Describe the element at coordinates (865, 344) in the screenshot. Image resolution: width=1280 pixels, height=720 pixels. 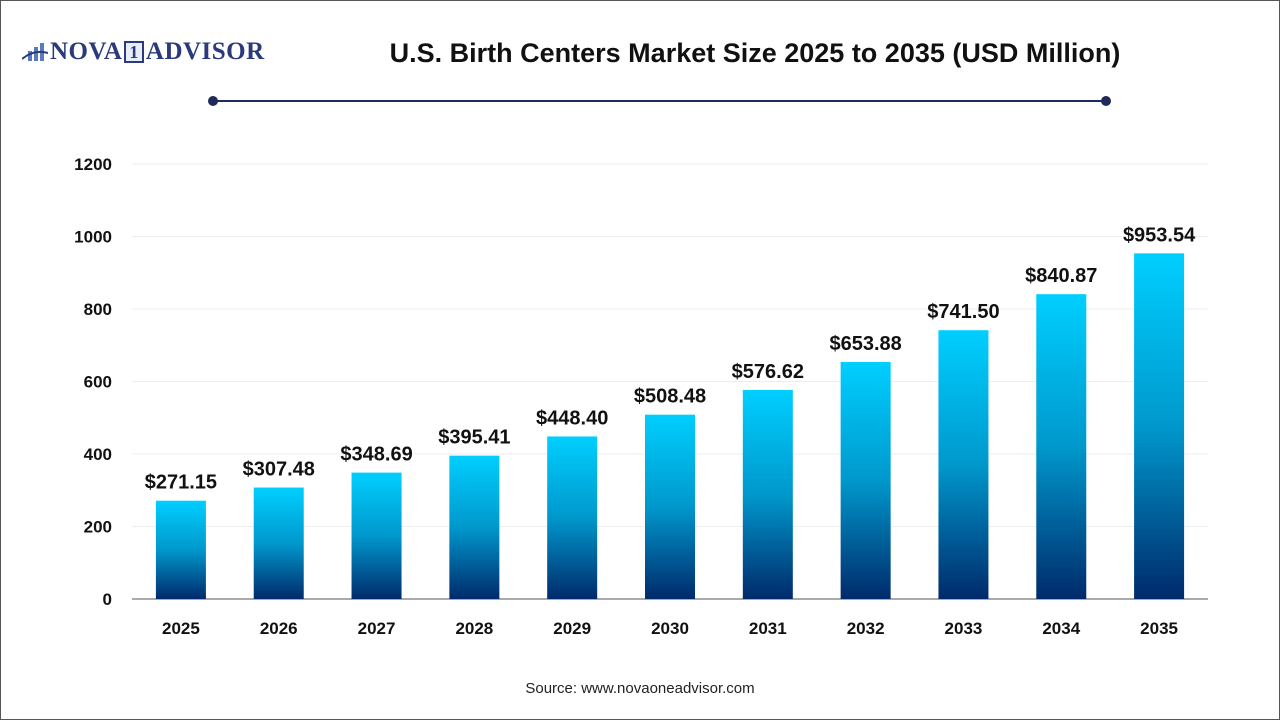
I see `data-label: $653.88` at that location.